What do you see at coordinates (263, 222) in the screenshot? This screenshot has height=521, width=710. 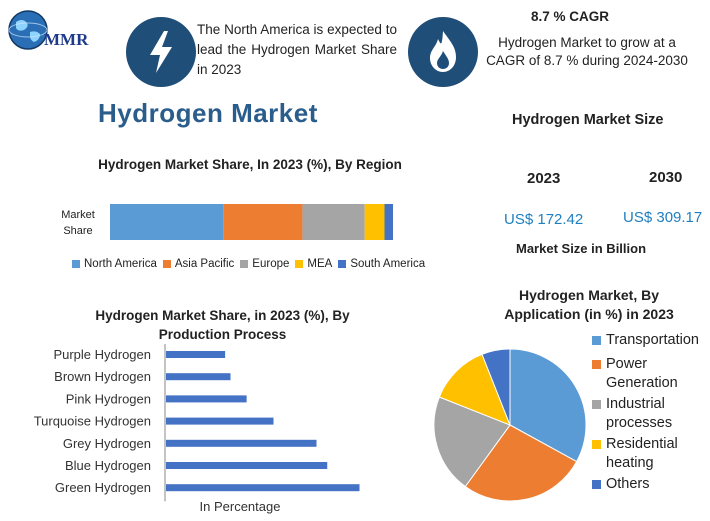 I see `region-bar-asia-pacific` at bounding box center [263, 222].